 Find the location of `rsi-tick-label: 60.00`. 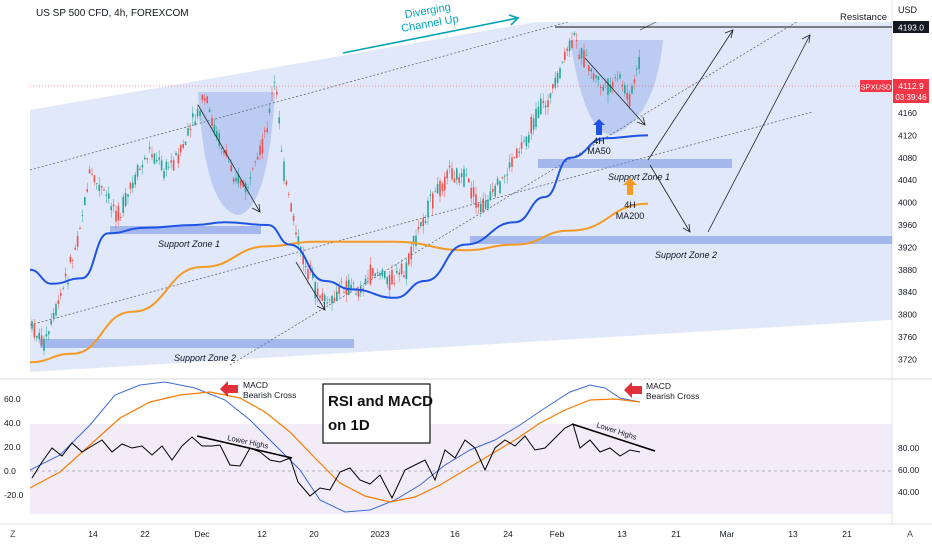

rsi-tick-label: 60.00 is located at coordinates (909, 470).